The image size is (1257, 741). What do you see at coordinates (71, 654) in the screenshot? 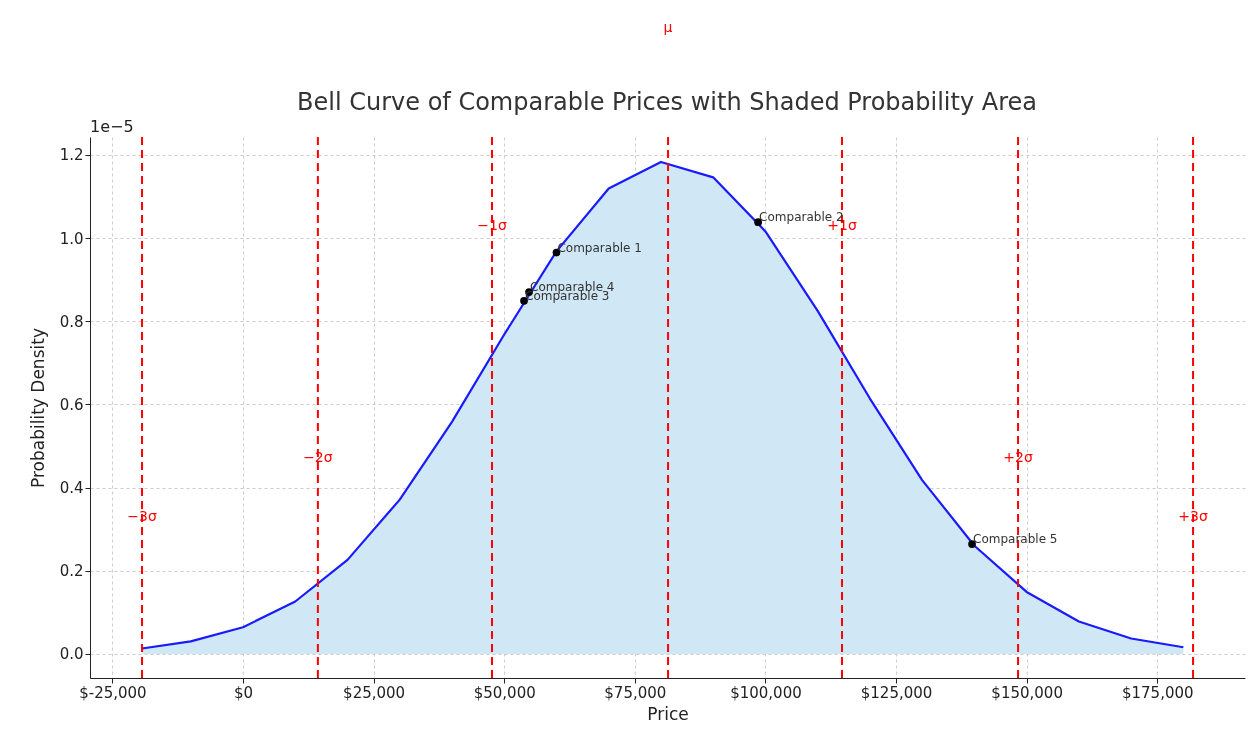
I see `y-tick-label: 0.0` at bounding box center [71, 654].